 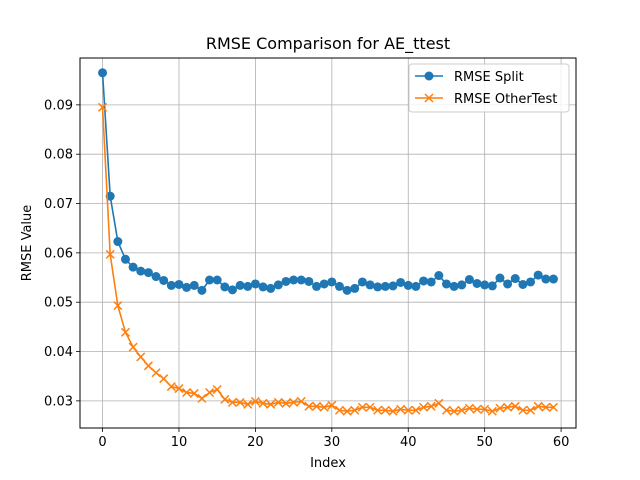 I want to click on x-axis-label: Index, so click(x=328, y=463).